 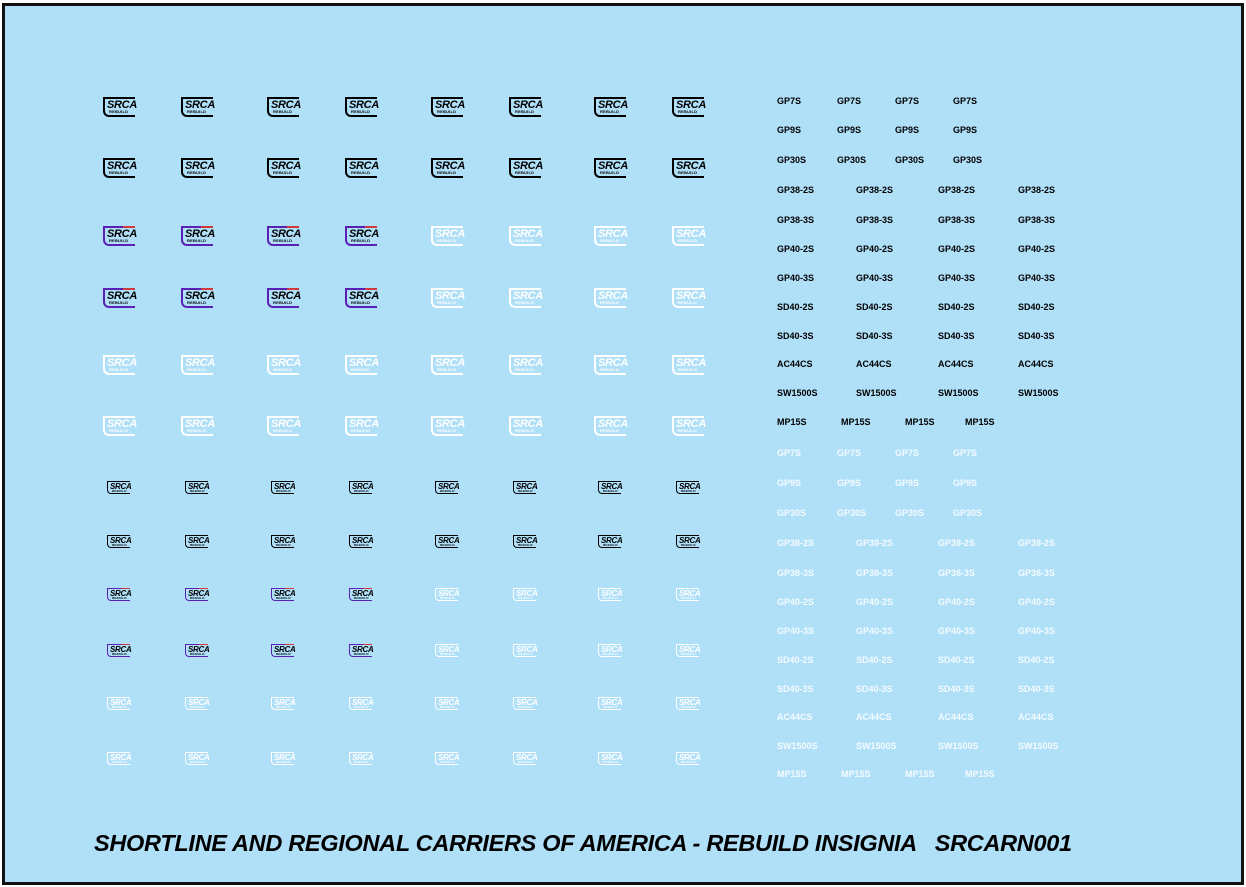 I want to click on model-label: GP7S, so click(x=789, y=453).